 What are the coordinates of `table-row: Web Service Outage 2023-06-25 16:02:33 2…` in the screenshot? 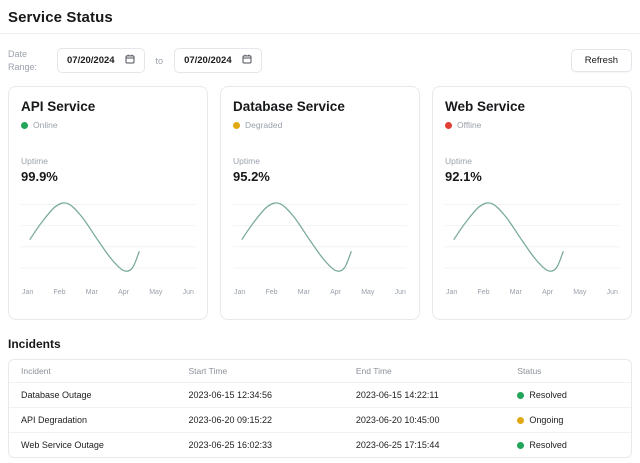 It's located at (320, 444).